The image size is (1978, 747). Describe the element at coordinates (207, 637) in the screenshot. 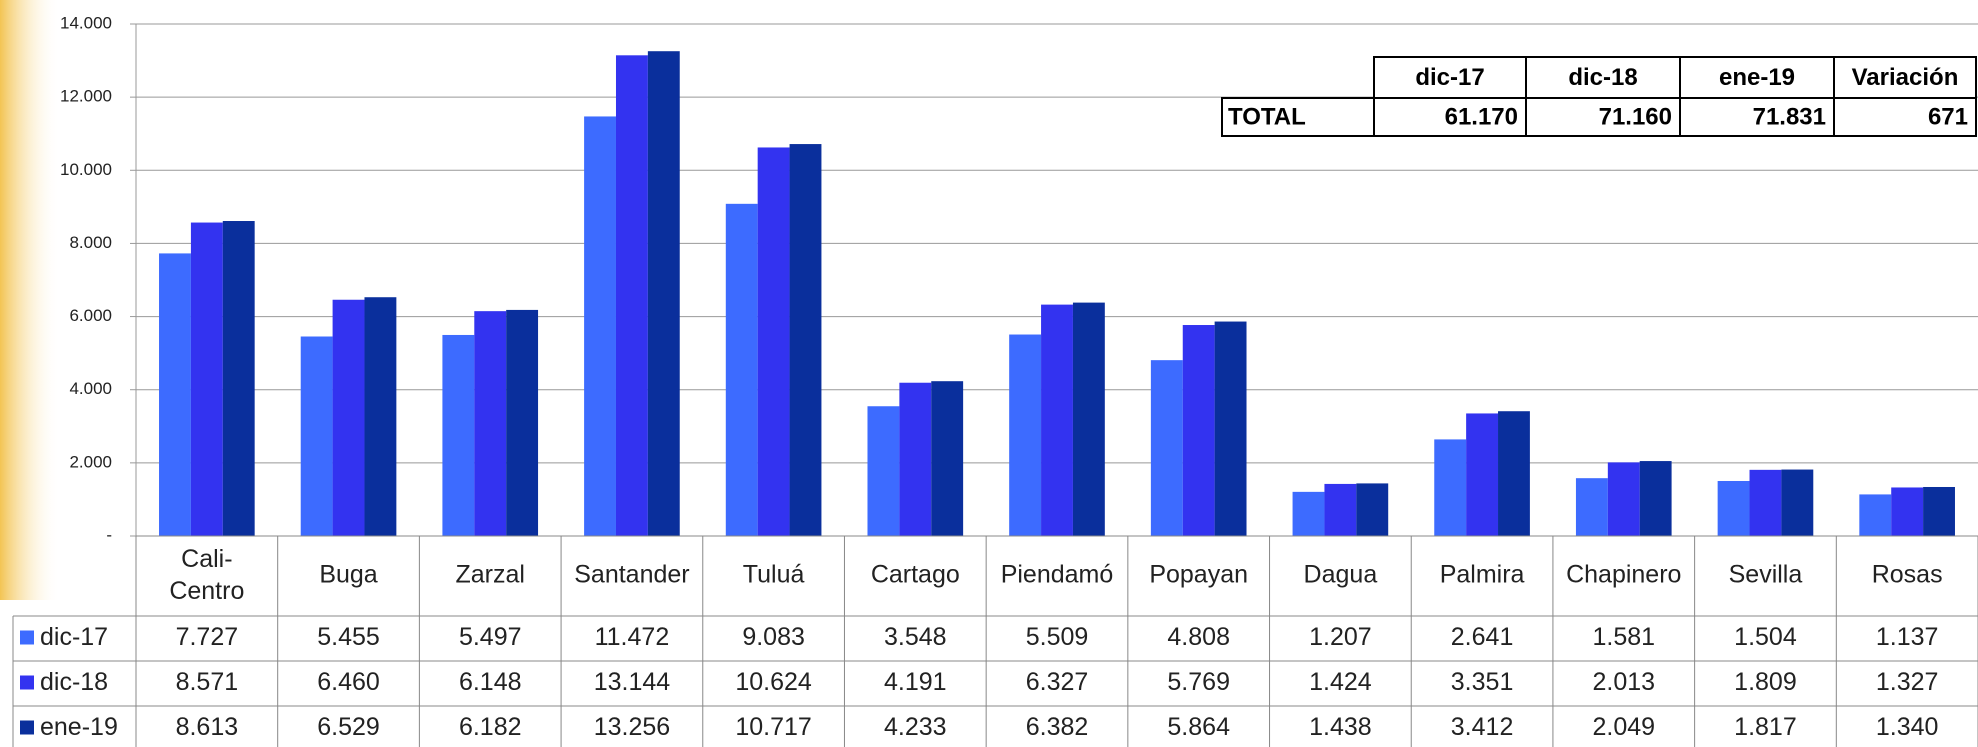

I see `value-label: 7.727` at that location.